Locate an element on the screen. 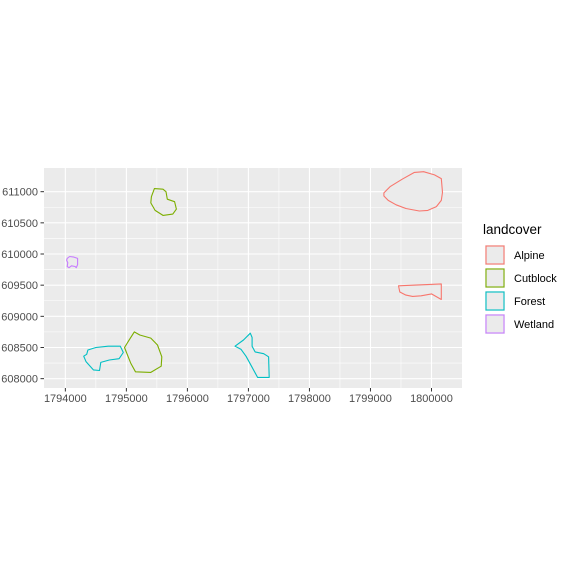 The width and height of the screenshot is (576, 576). legend-key-cutblock is located at coordinates (495, 278).